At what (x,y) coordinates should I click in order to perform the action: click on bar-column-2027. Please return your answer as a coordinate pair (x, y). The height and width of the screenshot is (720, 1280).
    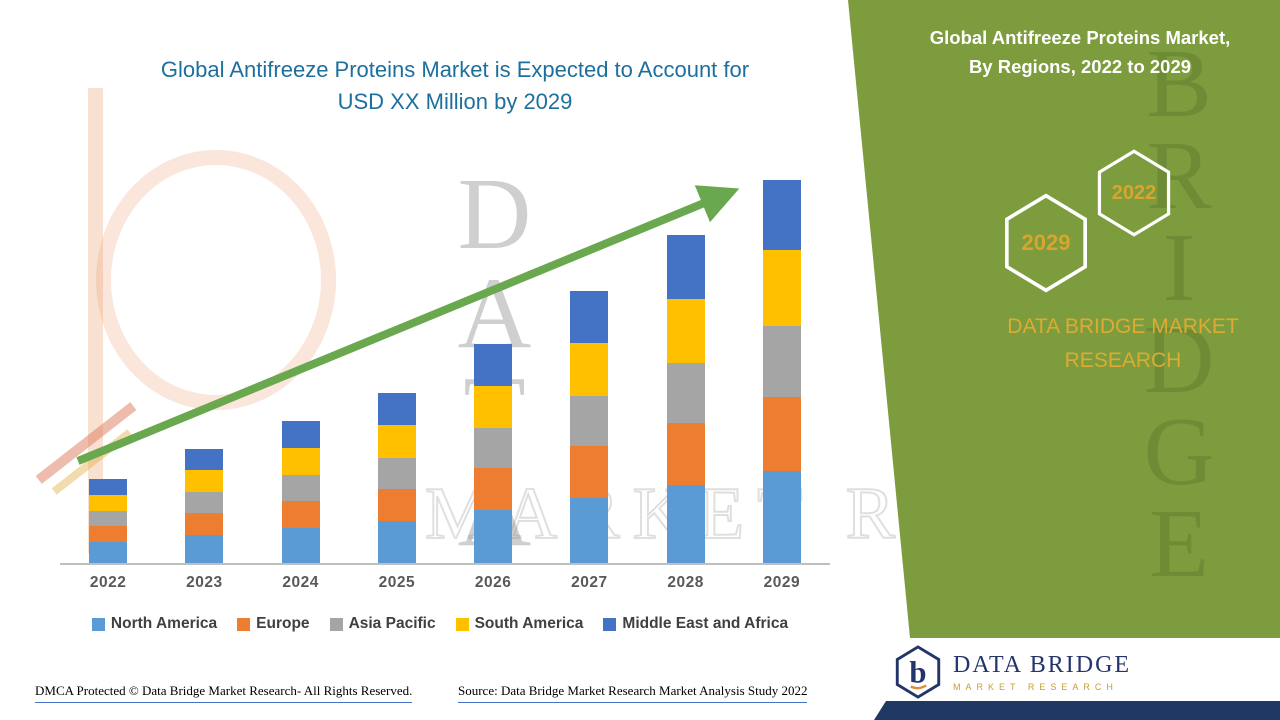
    Looking at the image, I should click on (589, 371).